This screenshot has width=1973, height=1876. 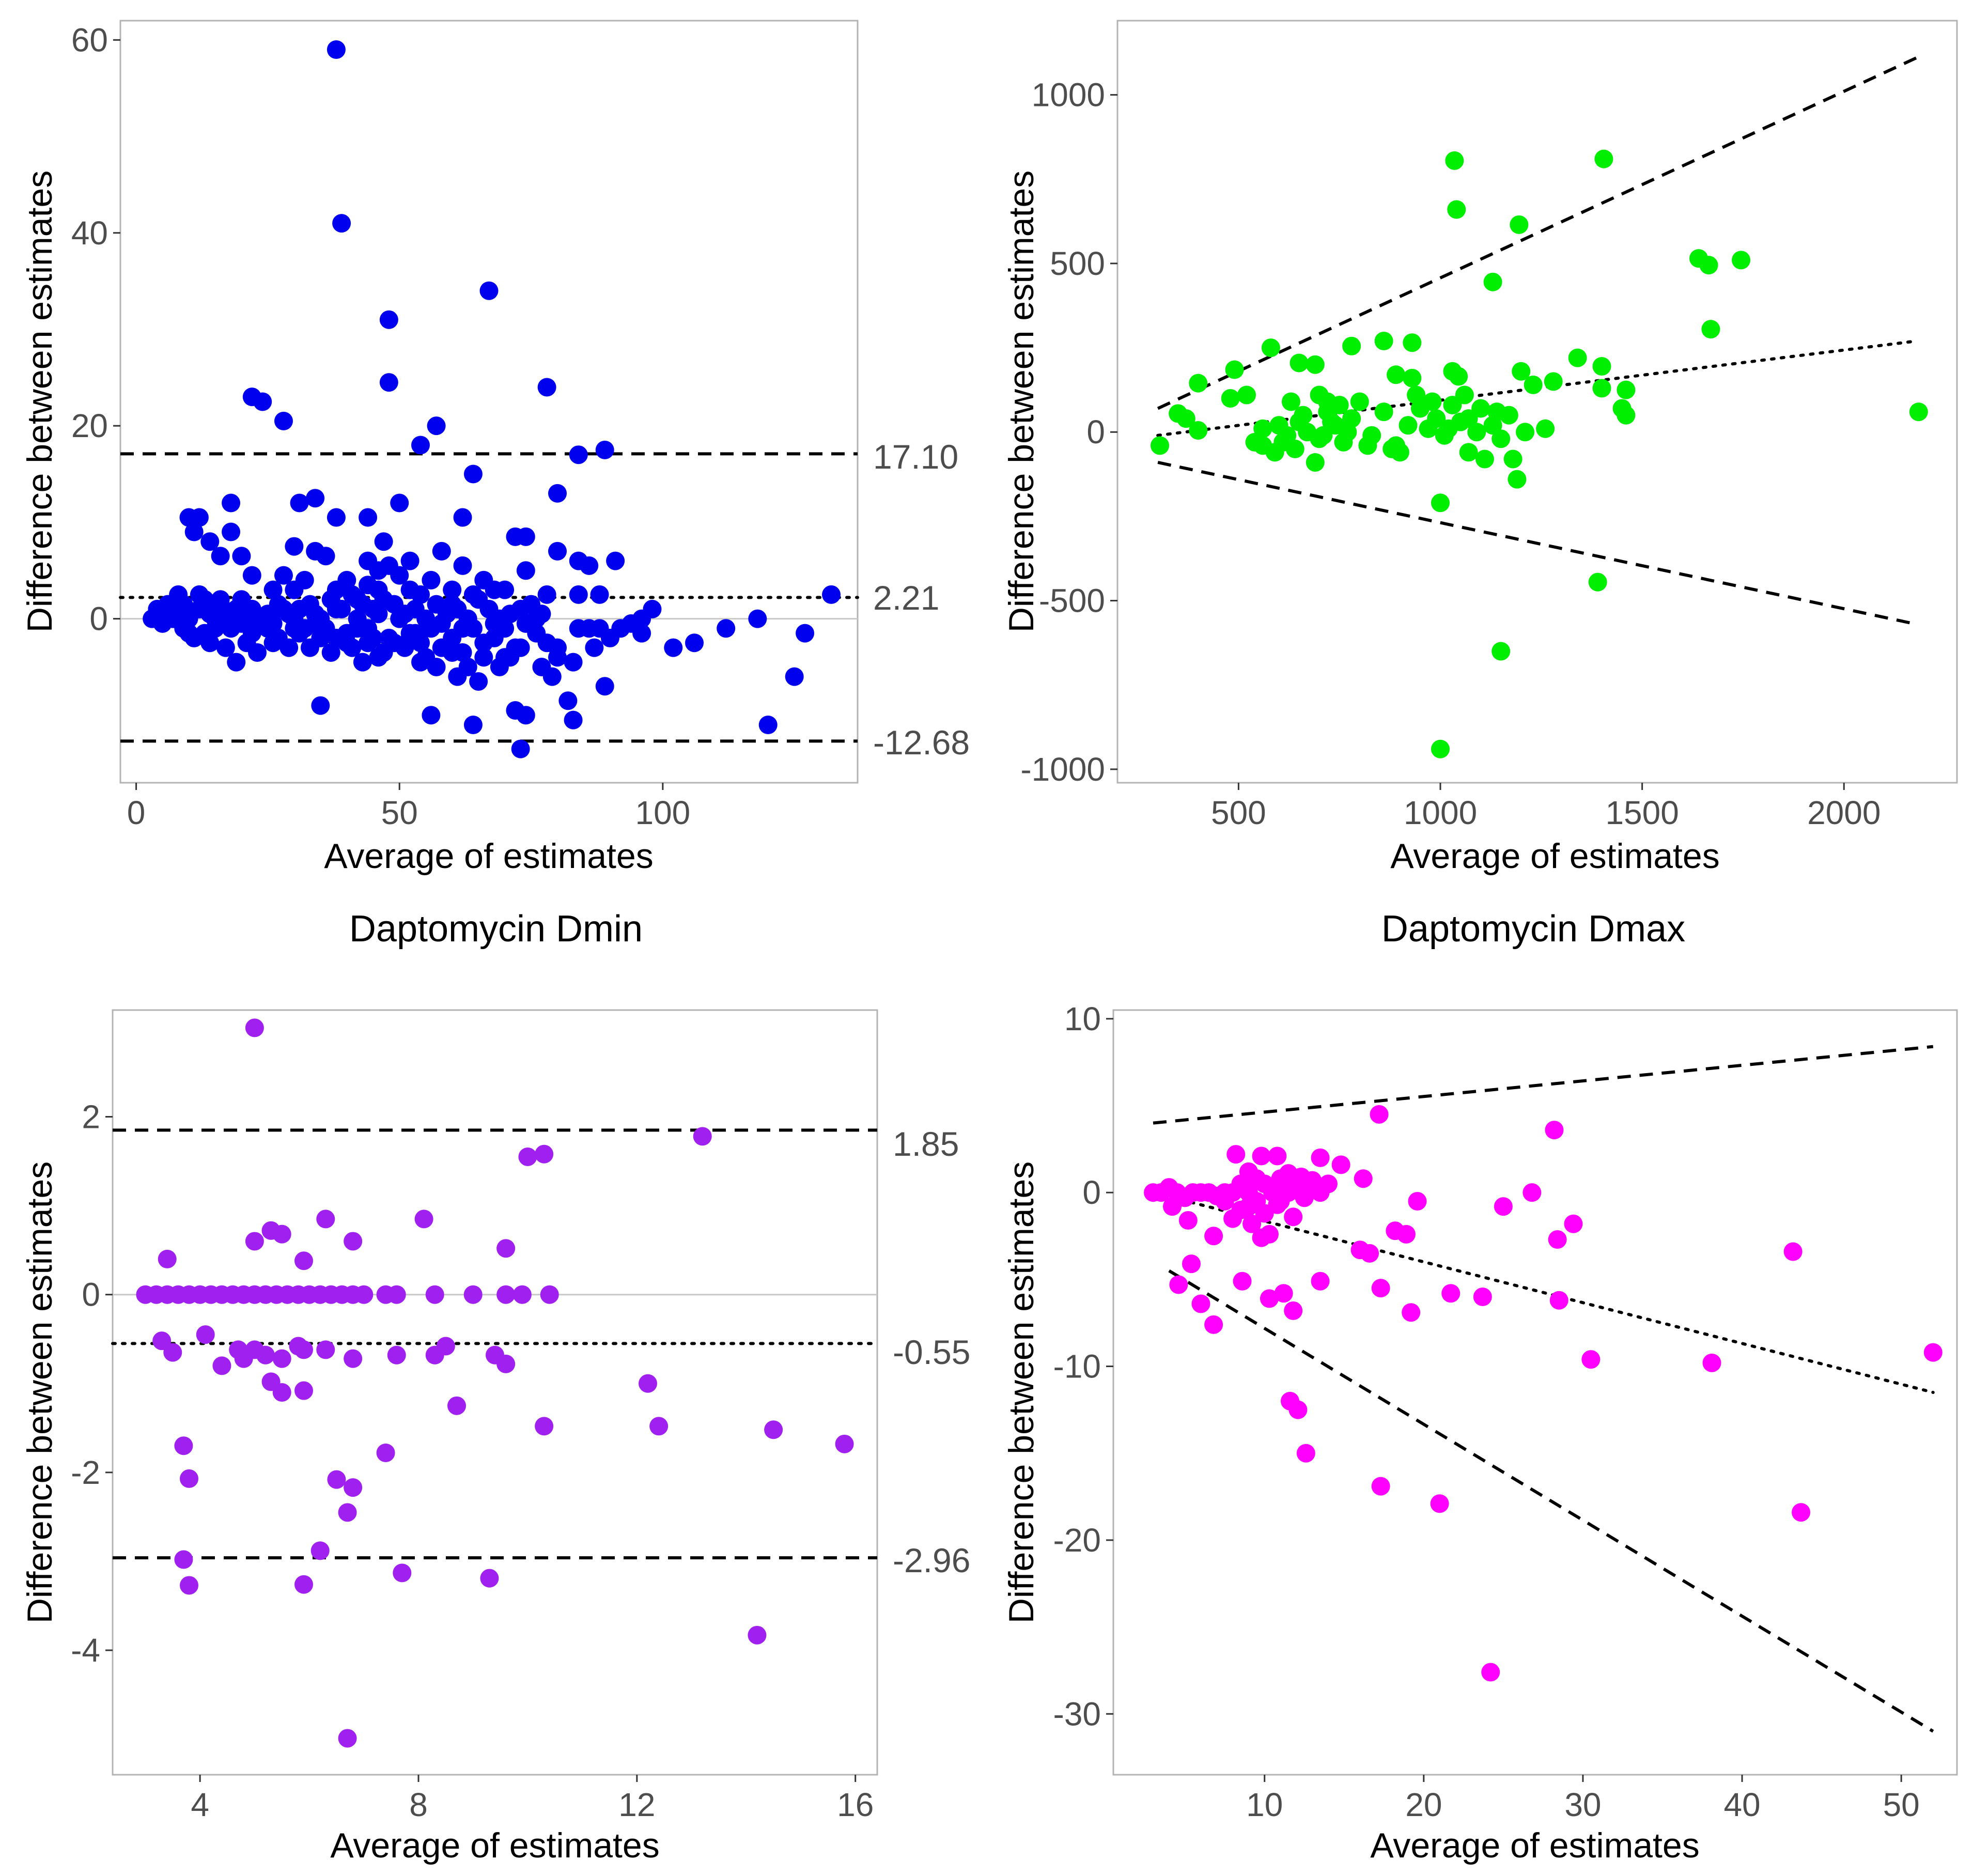 What do you see at coordinates (1583, 1799) in the screenshot?
I see `x-axis: 10 20 30 40 50` at bounding box center [1583, 1799].